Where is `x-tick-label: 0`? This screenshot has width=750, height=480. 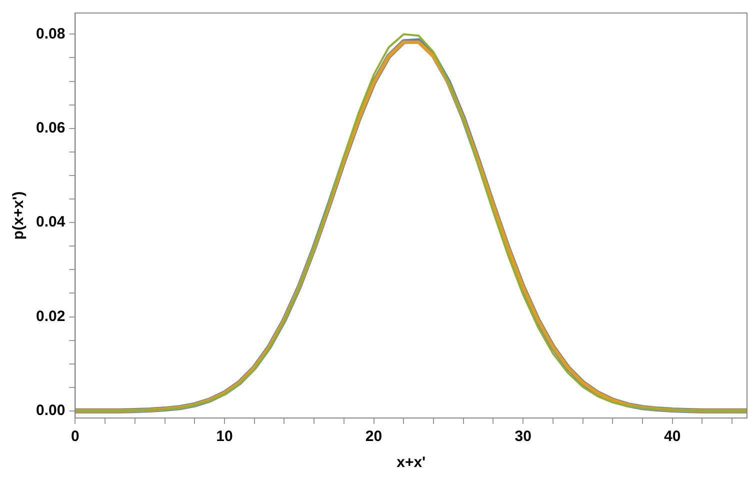
x-tick-label: 0 is located at coordinates (75, 437).